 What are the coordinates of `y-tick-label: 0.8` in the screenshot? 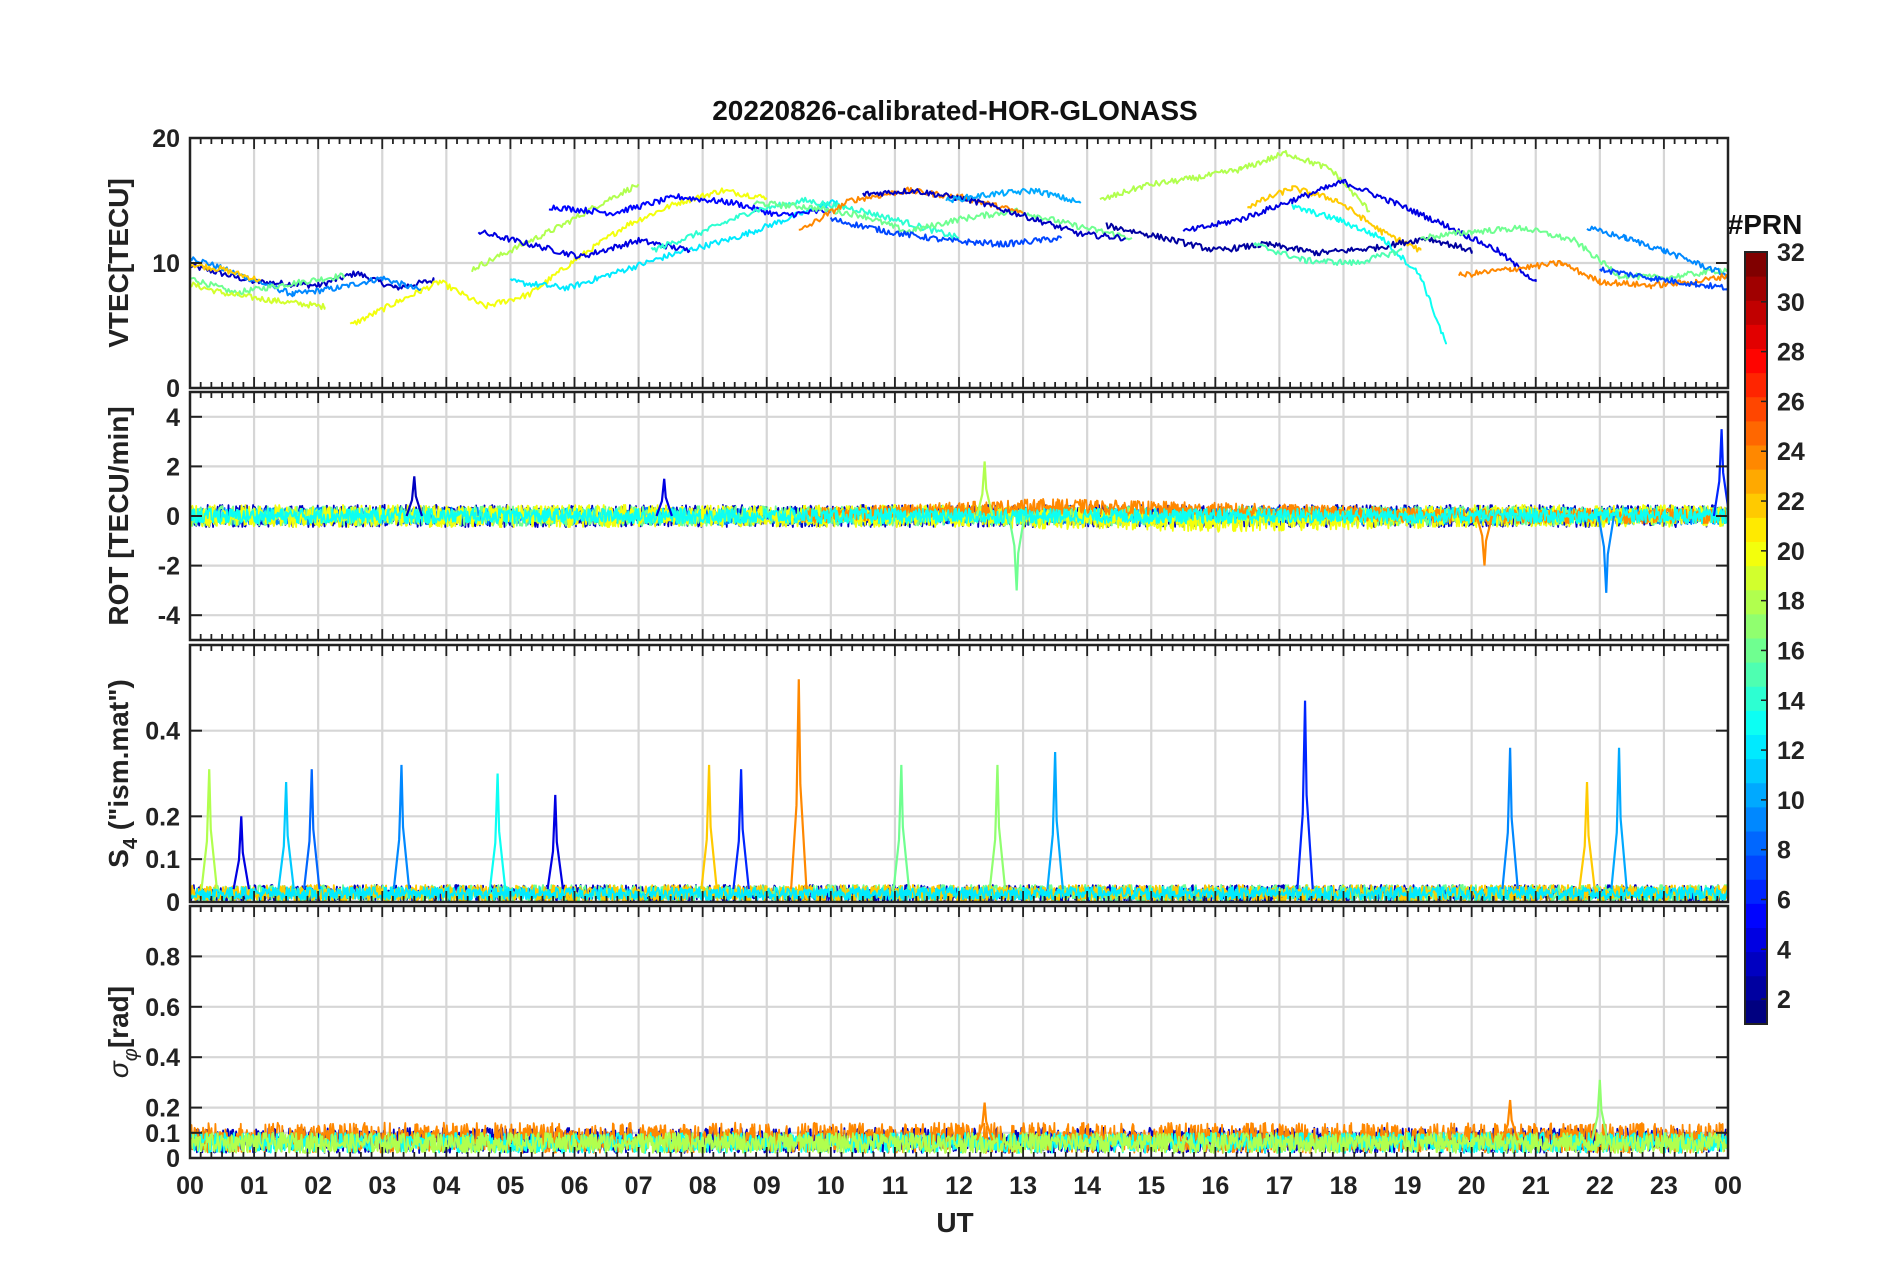 It's located at (162, 957).